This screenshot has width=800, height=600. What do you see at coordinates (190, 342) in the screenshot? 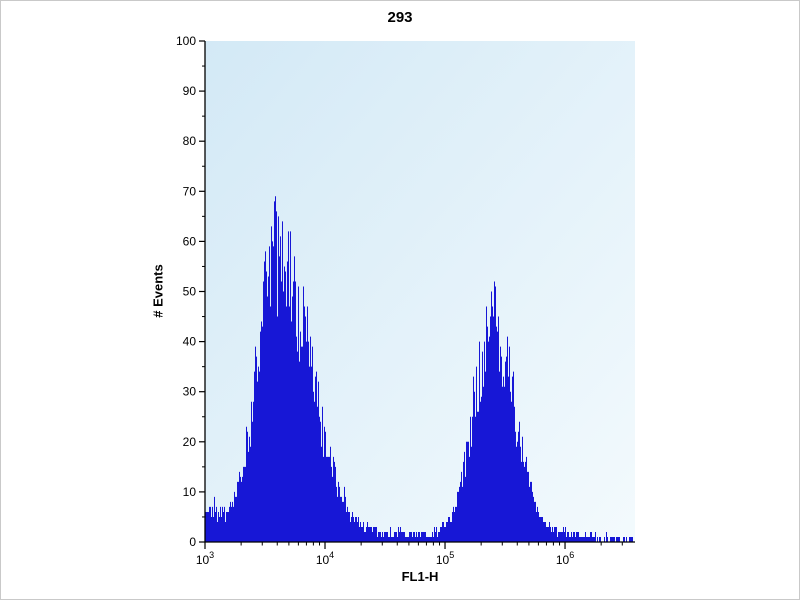
I see `svg-text: 40` at bounding box center [190, 342].